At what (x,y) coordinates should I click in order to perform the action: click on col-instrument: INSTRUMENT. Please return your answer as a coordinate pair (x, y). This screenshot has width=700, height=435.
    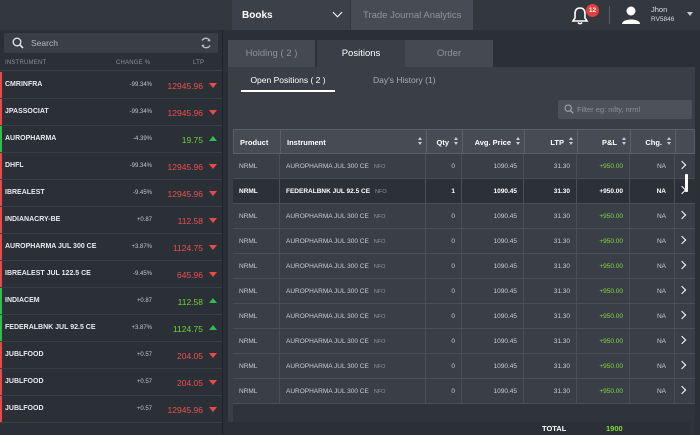
    Looking at the image, I should click on (26, 63).